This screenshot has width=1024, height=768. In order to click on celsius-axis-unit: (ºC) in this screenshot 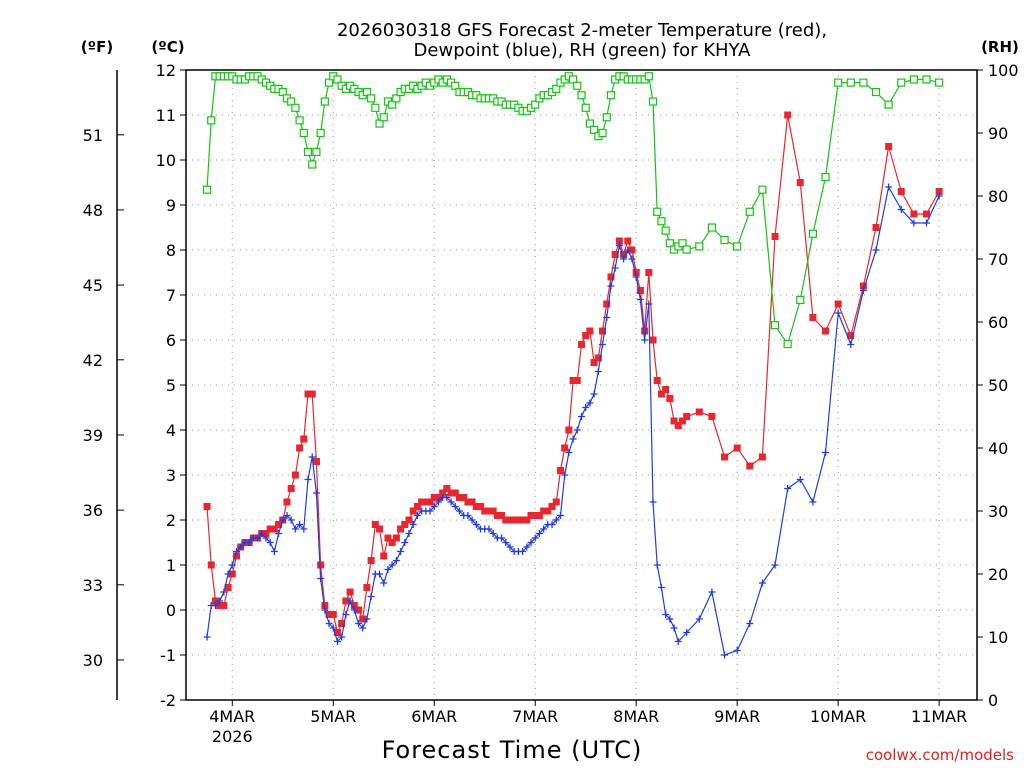, I will do `click(167, 47)`.